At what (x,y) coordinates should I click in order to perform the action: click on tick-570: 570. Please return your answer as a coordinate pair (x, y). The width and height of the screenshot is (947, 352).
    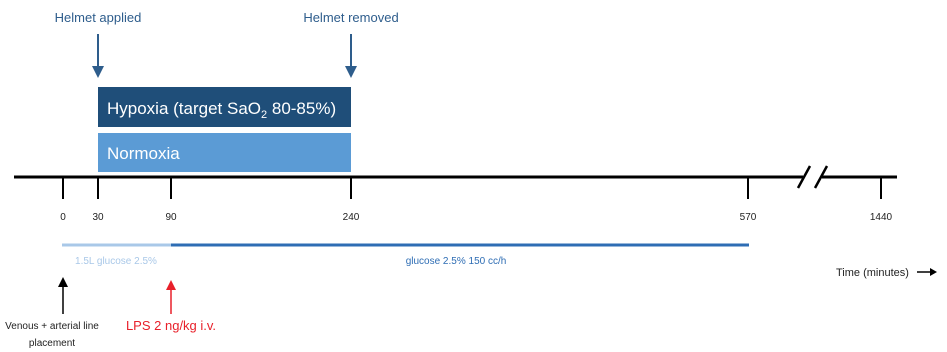
    Looking at the image, I should click on (748, 200).